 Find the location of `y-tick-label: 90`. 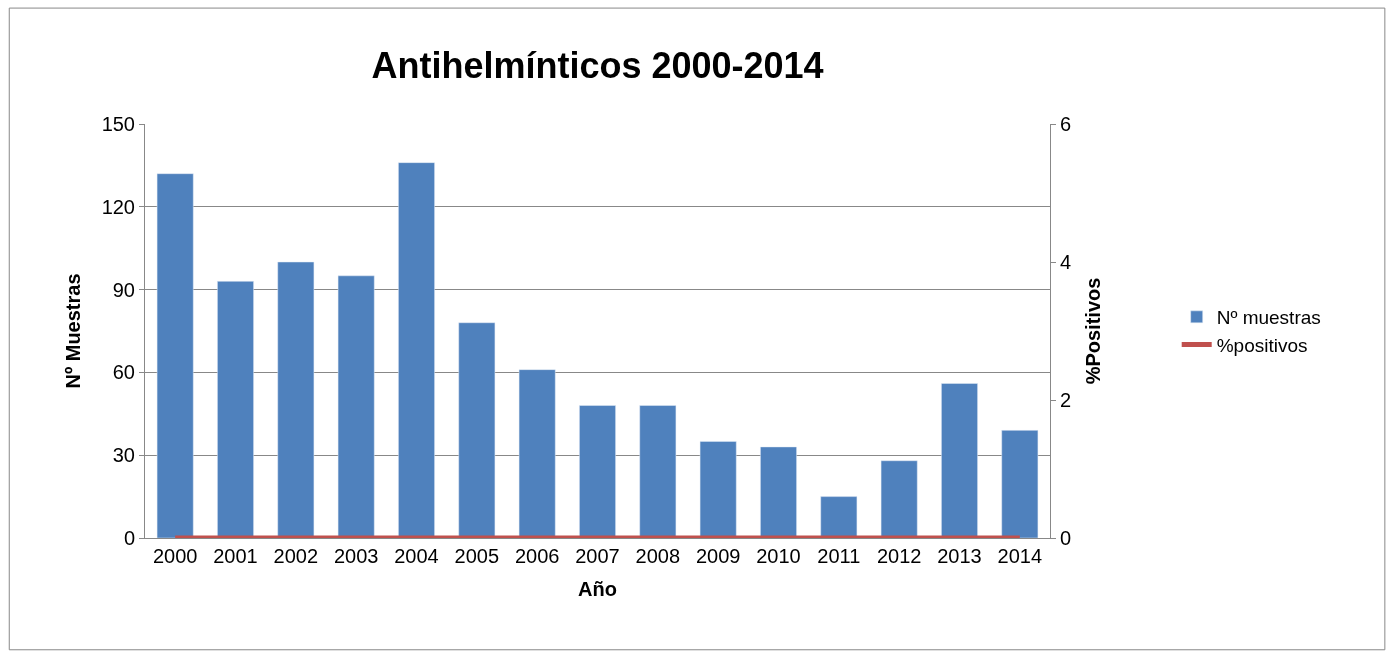

y-tick-label: 90 is located at coordinates (123, 289).